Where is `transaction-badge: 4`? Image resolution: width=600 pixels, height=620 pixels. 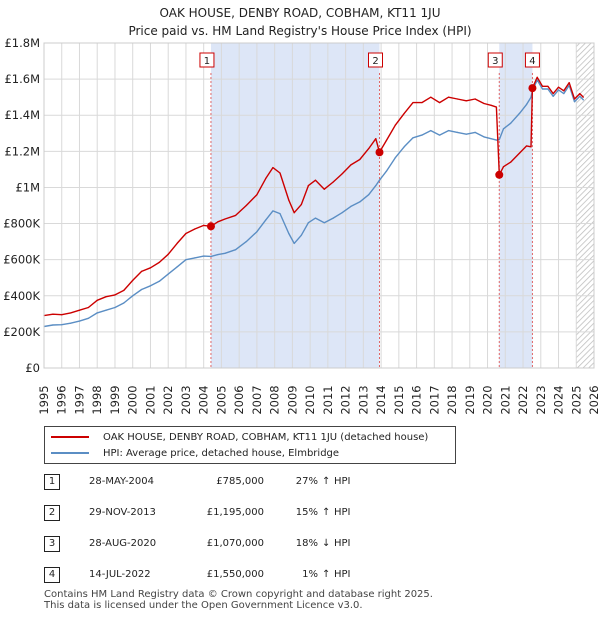 transaction-badge: 4 is located at coordinates (52, 575).